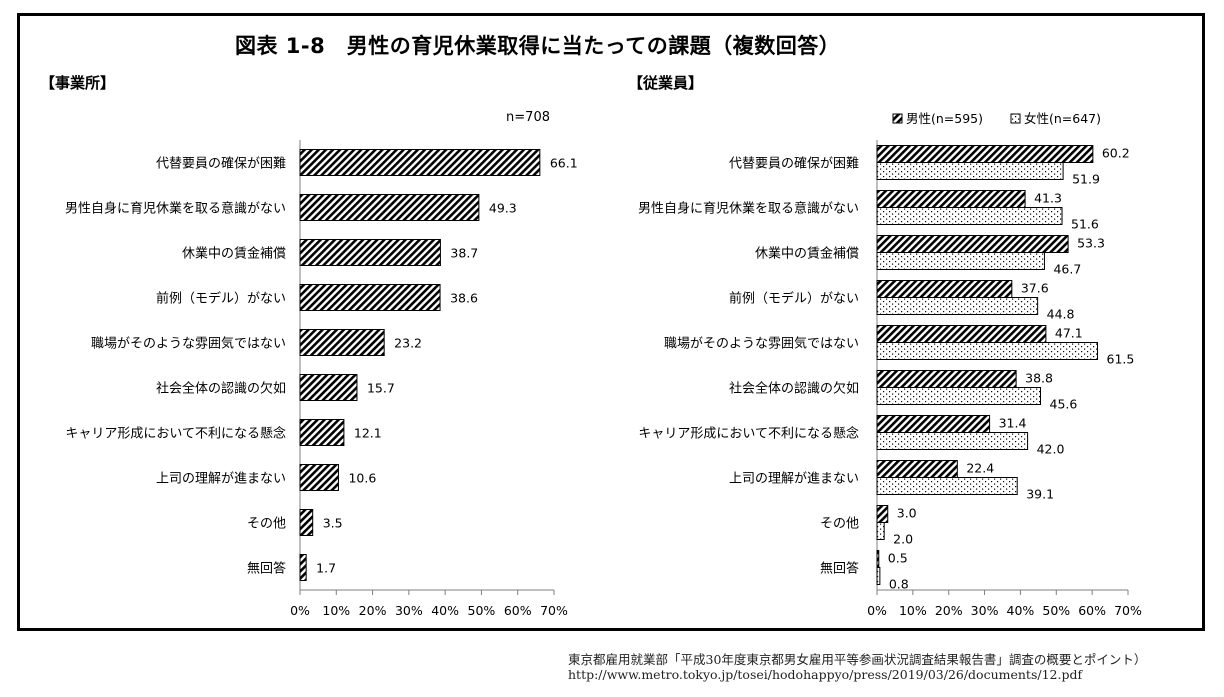 The width and height of the screenshot is (1224, 697). Describe the element at coordinates (300, 610) in the screenshot. I see `left-x-tick-label: 0%` at that location.